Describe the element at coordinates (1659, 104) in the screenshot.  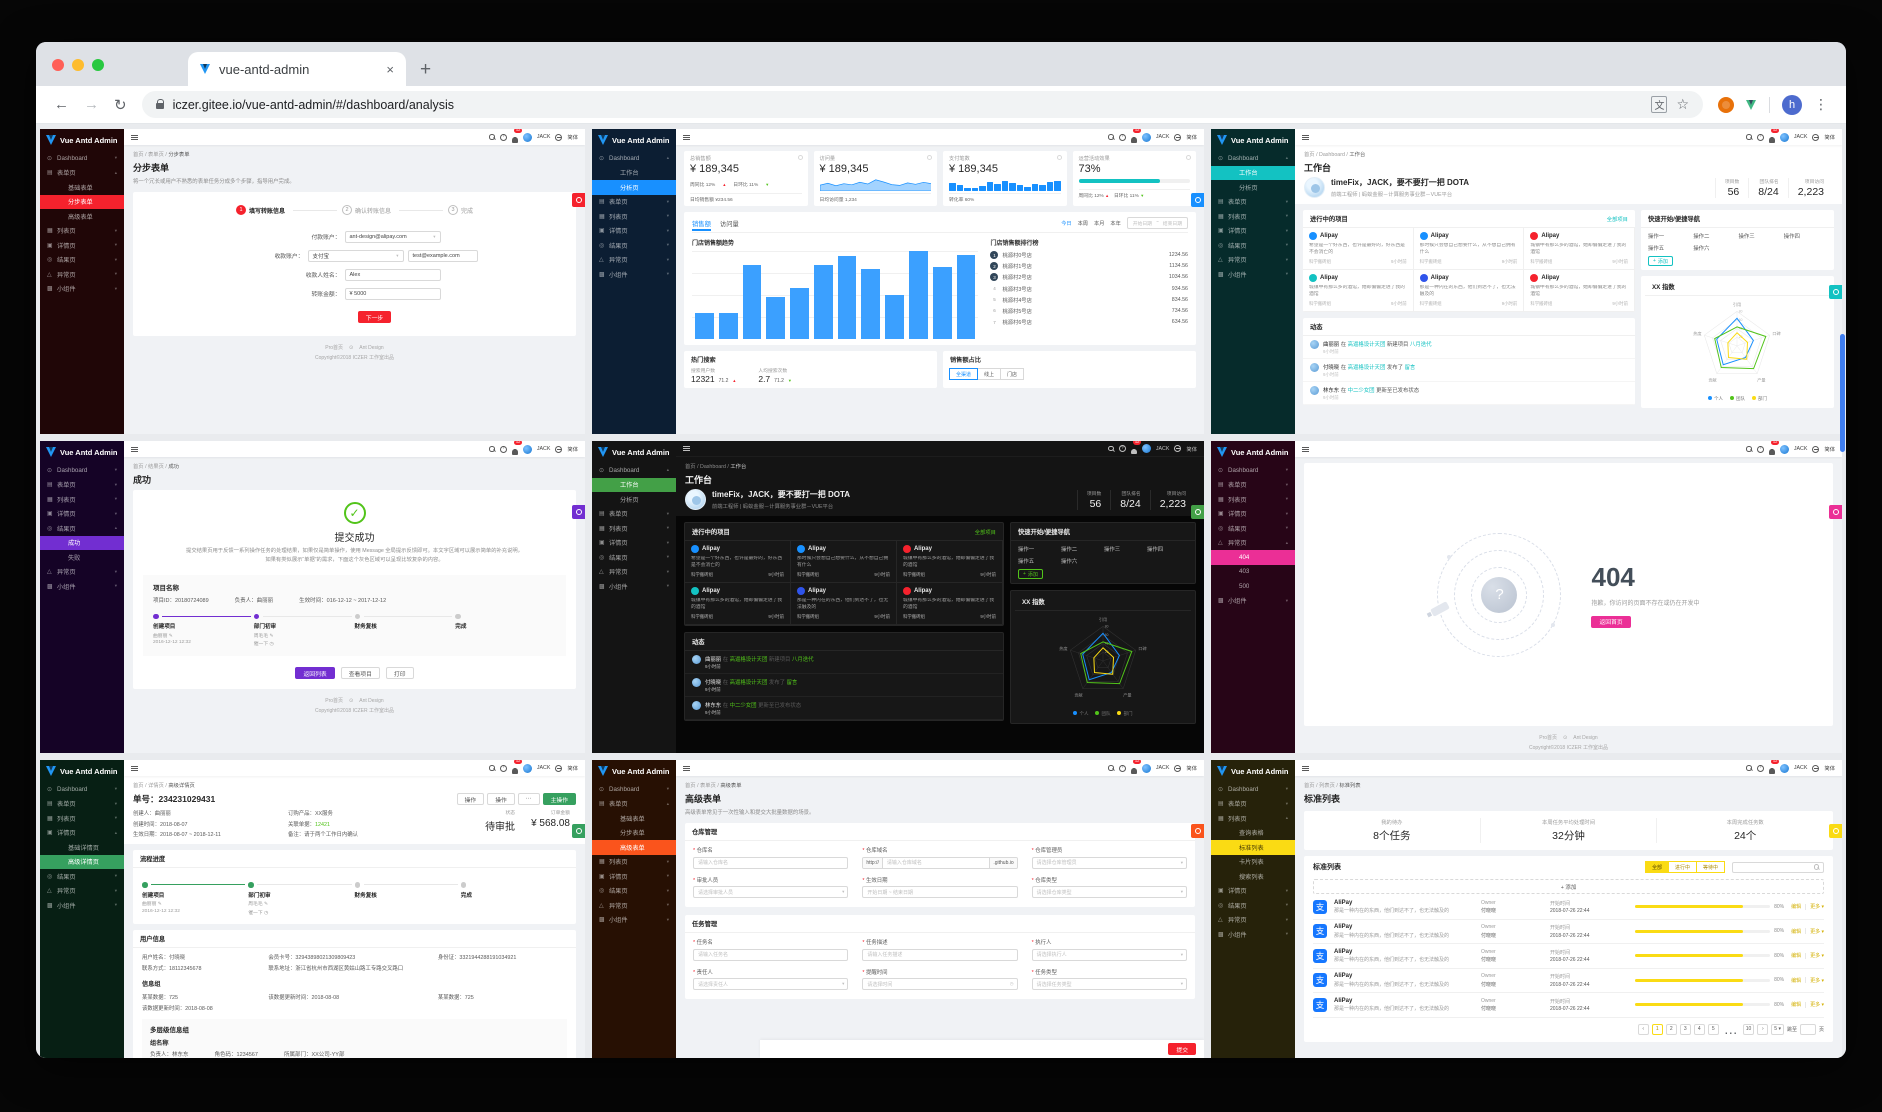
I see `translate-icon: 文` at that location.